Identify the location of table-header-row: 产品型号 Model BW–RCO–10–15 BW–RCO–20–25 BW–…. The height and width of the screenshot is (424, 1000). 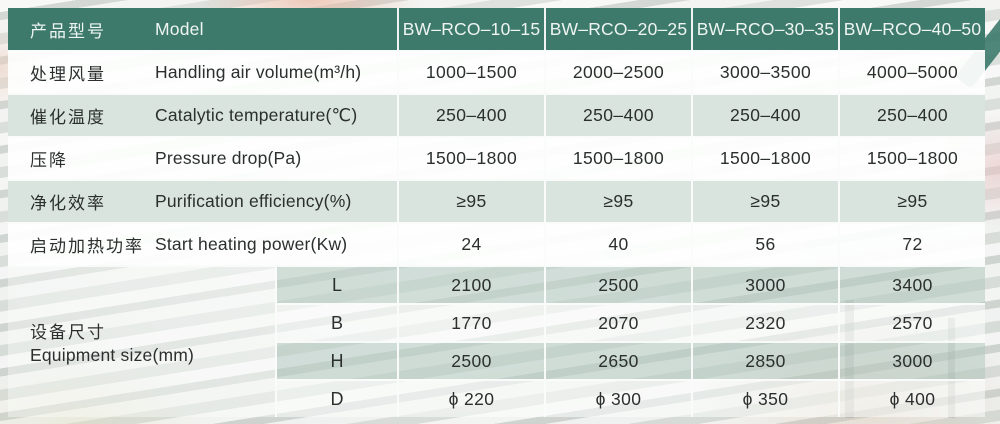
(496, 29).